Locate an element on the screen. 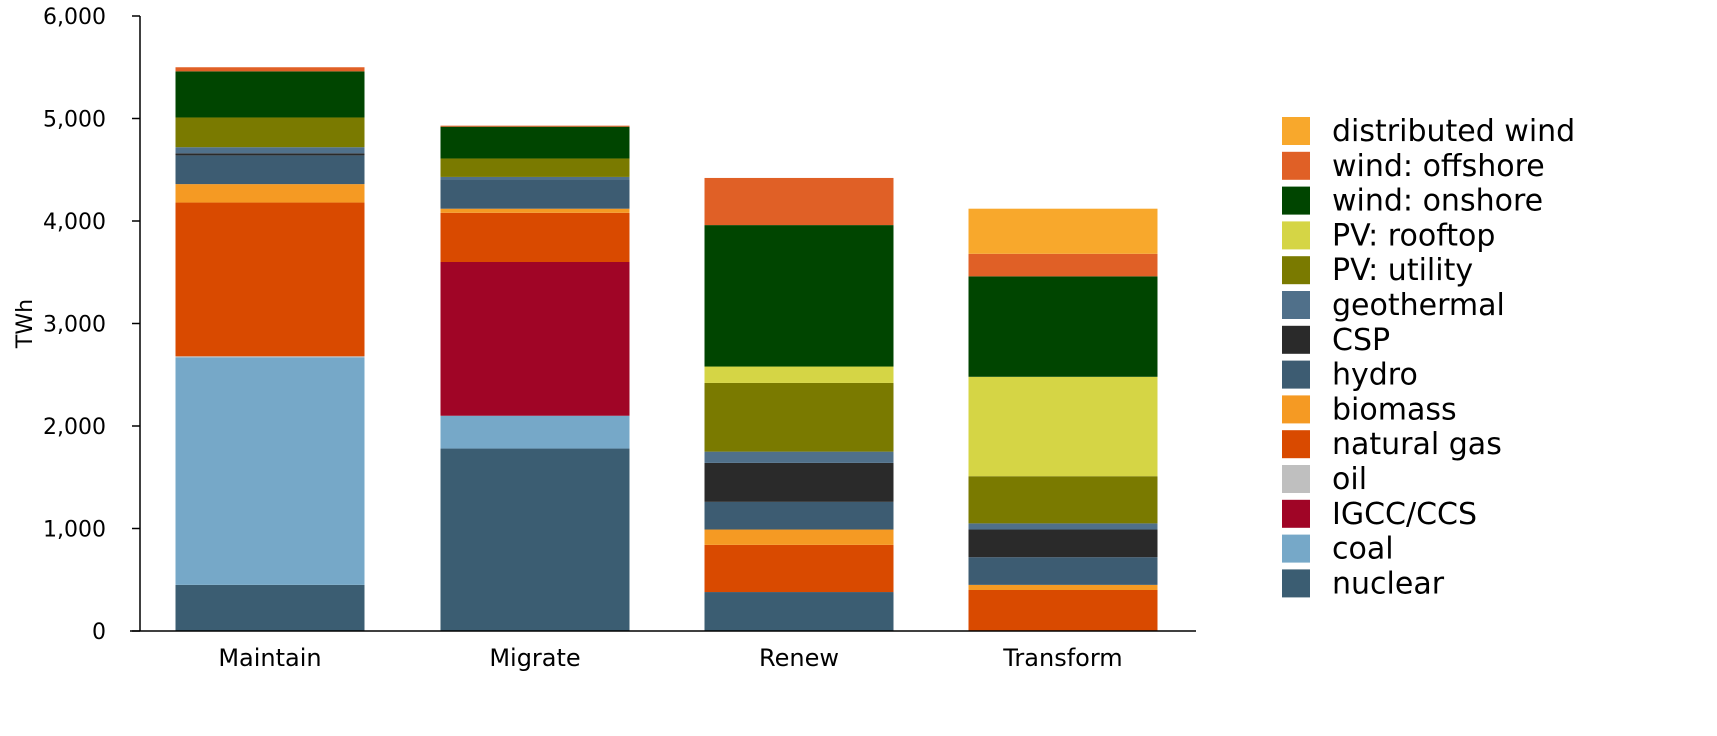 Image resolution: width=1717 pixels, height=736 pixels. x-category-label: Maintain is located at coordinates (269, 658).